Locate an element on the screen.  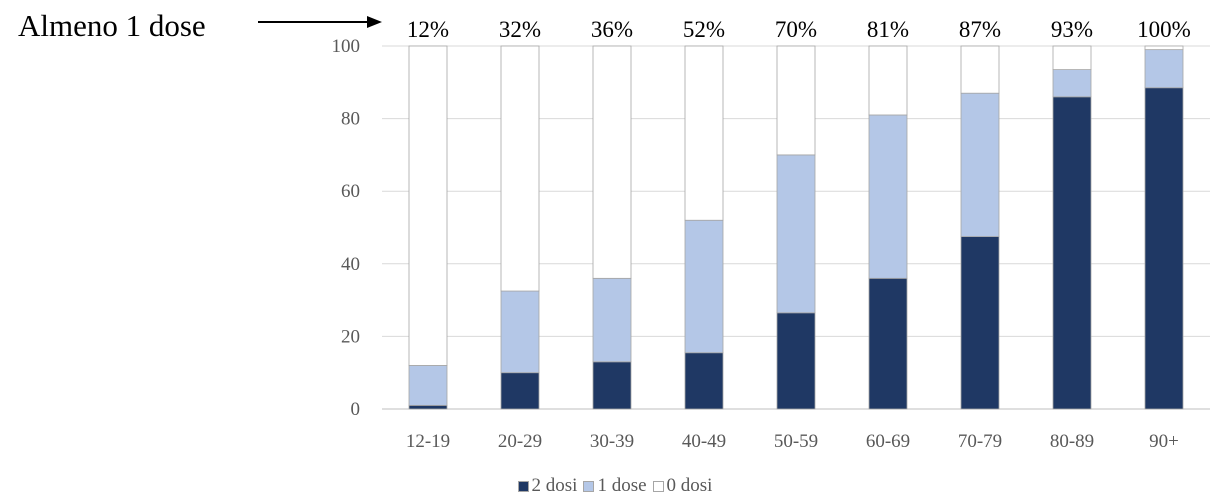
top-percent-label: 100% is located at coordinates (1164, 29).